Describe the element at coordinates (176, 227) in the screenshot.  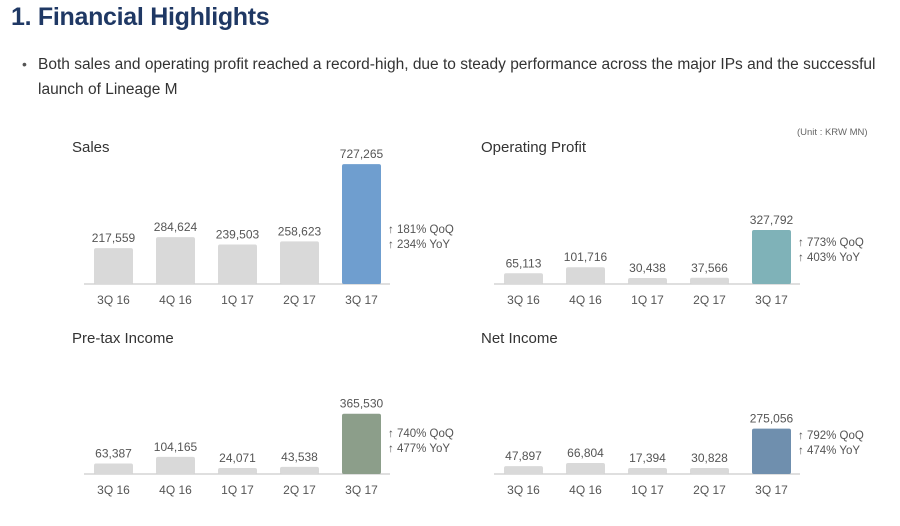
I see `value-label: 284,624` at that location.